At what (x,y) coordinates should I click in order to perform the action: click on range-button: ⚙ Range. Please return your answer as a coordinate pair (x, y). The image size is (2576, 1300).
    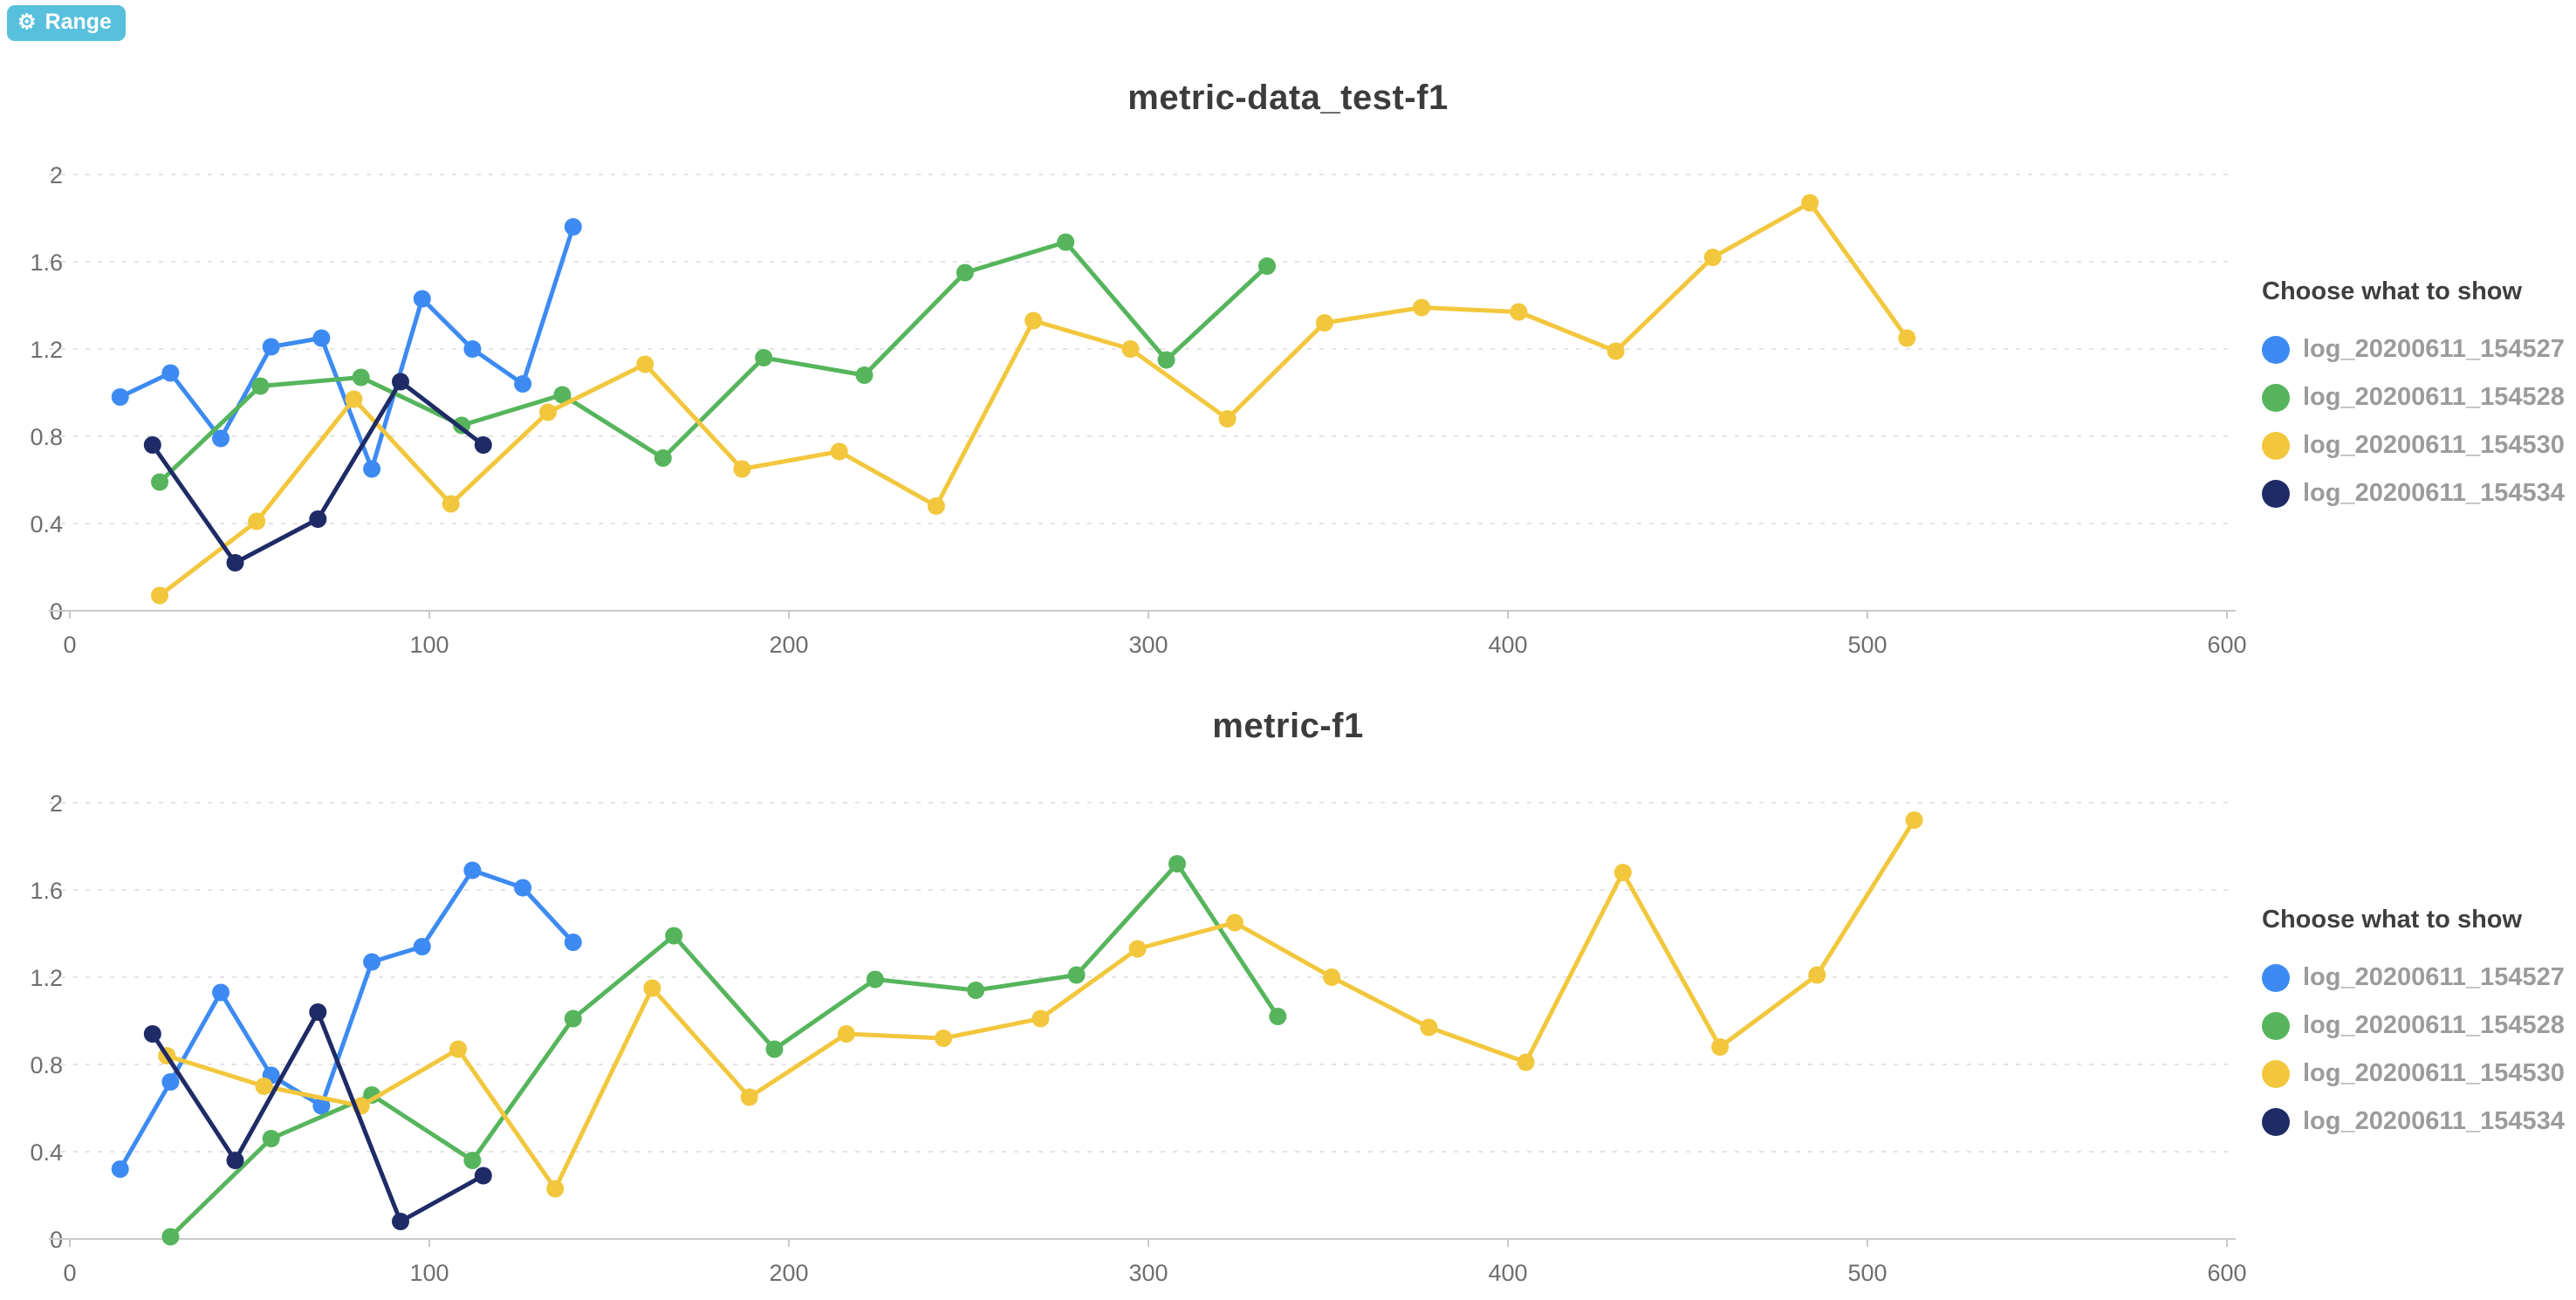
    Looking at the image, I should click on (66, 23).